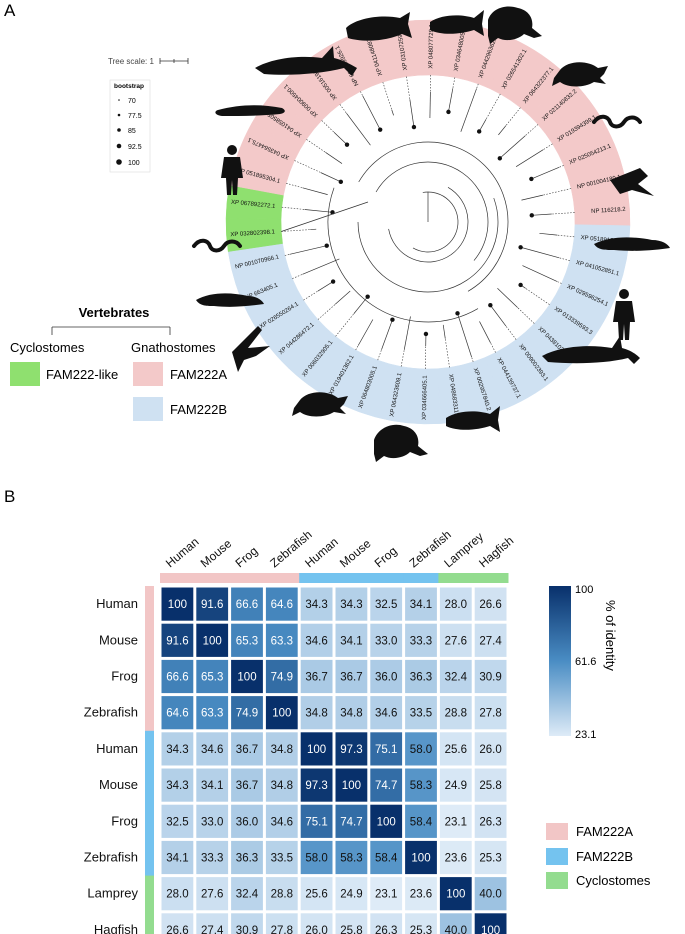  What do you see at coordinates (135, 116) in the screenshot?
I see `bootstrap-value: 77.5` at bounding box center [135, 116].